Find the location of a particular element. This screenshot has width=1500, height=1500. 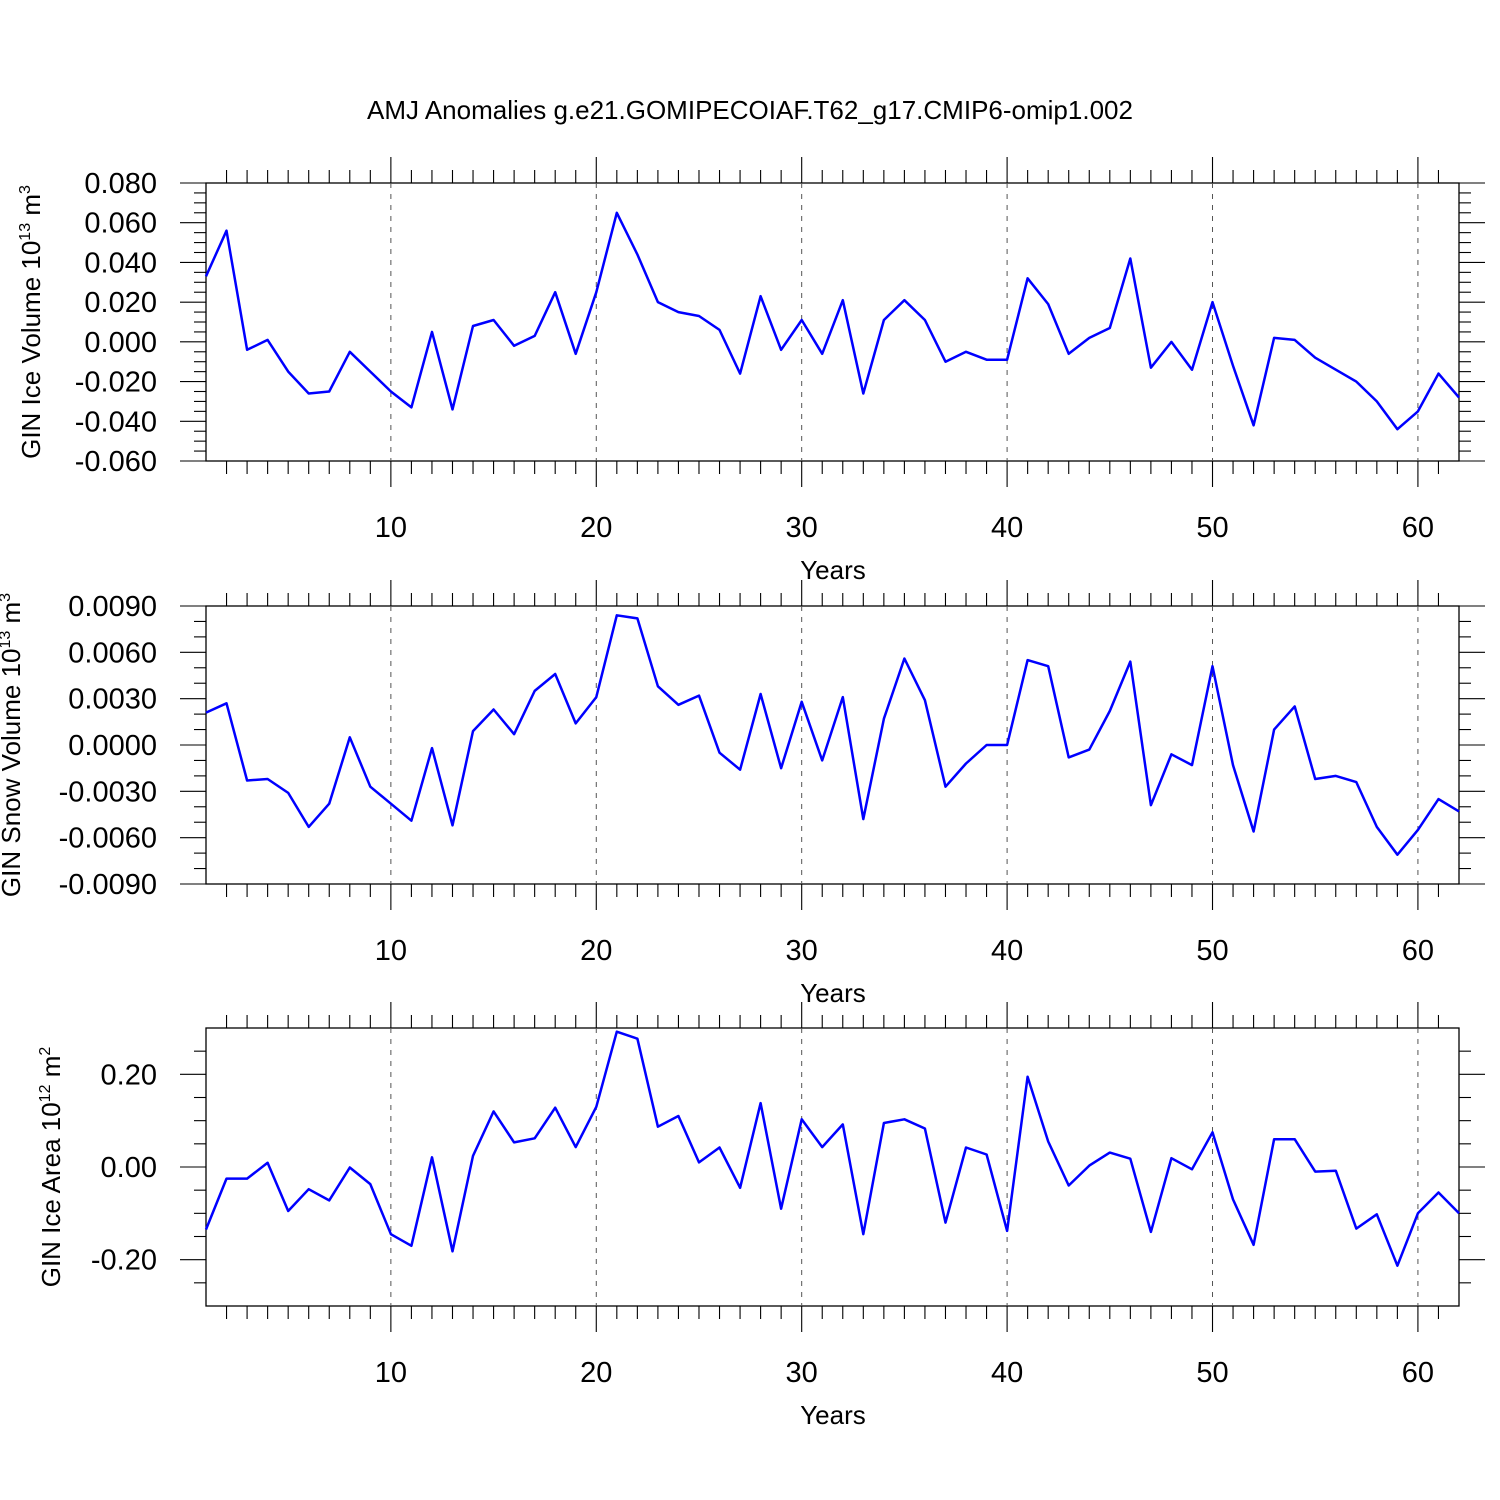

ice-area-series is located at coordinates (832, 1148).